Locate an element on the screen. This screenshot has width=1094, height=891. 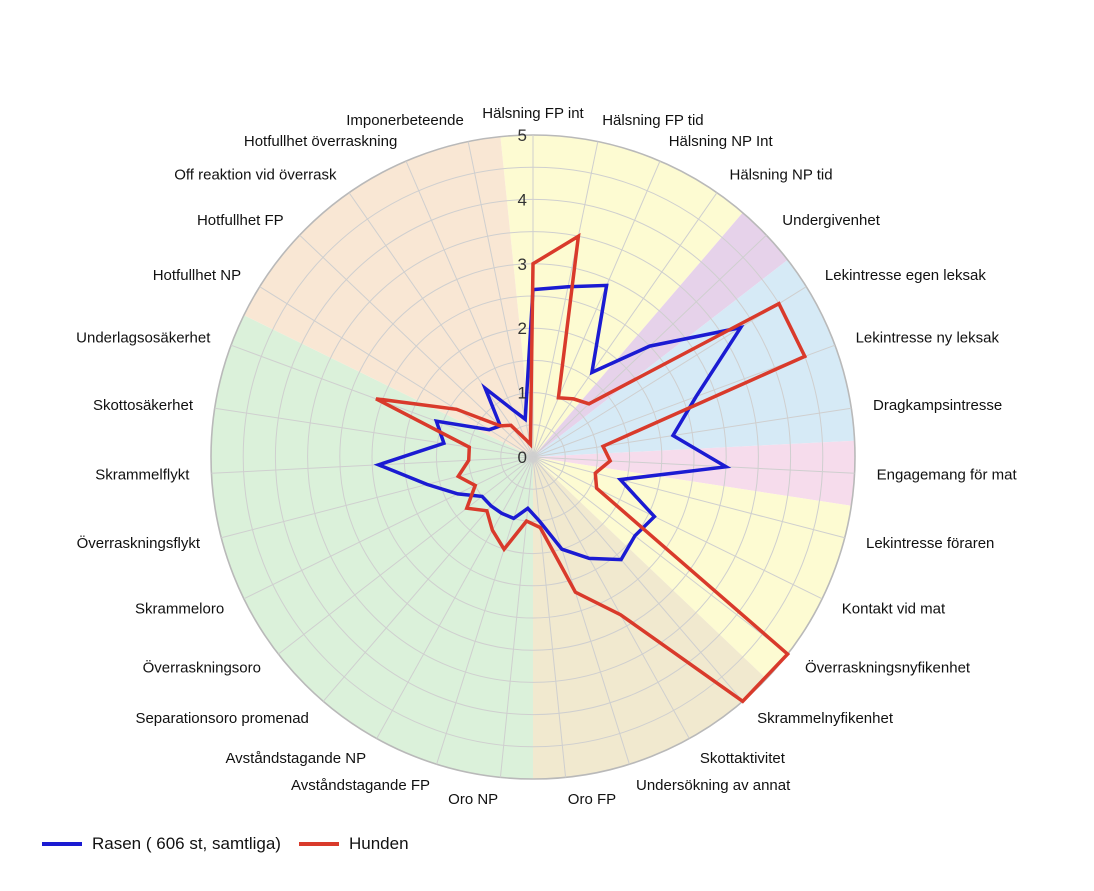
category-label: Lekintresse föraren is located at coordinates (930, 543).